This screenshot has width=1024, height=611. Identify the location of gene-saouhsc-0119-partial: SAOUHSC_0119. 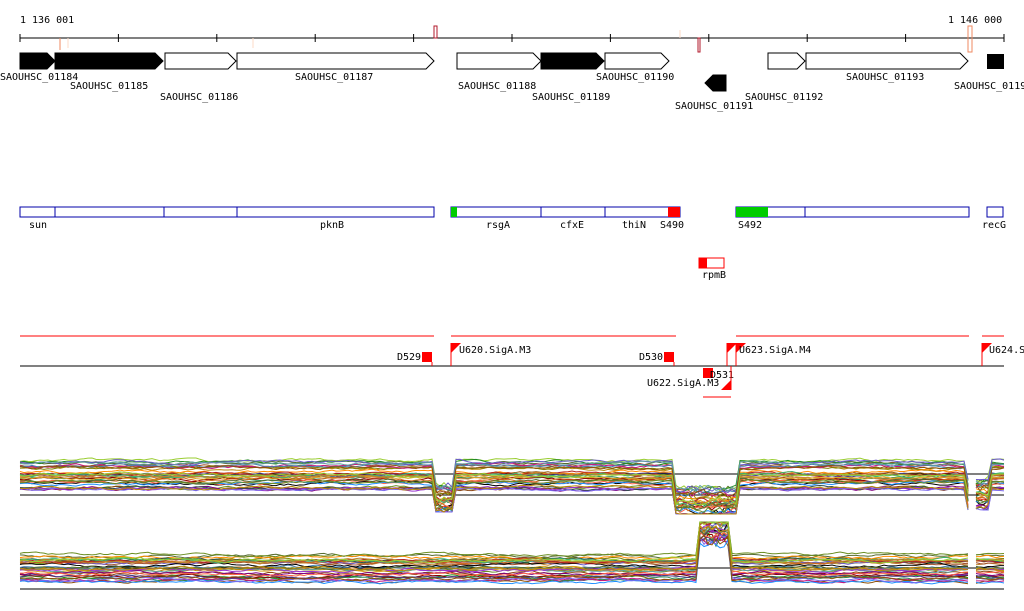
(989, 73).